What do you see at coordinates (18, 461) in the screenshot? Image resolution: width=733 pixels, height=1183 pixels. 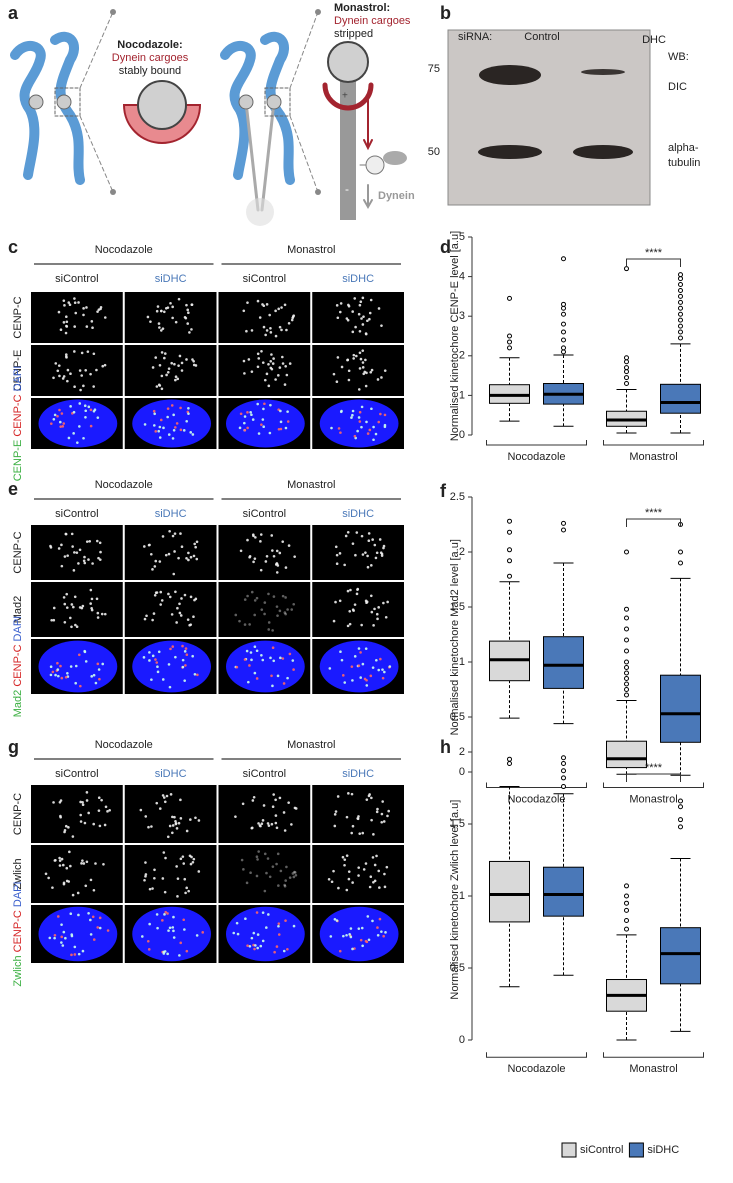 I see `merge-label: CENP-E` at bounding box center [18, 461].